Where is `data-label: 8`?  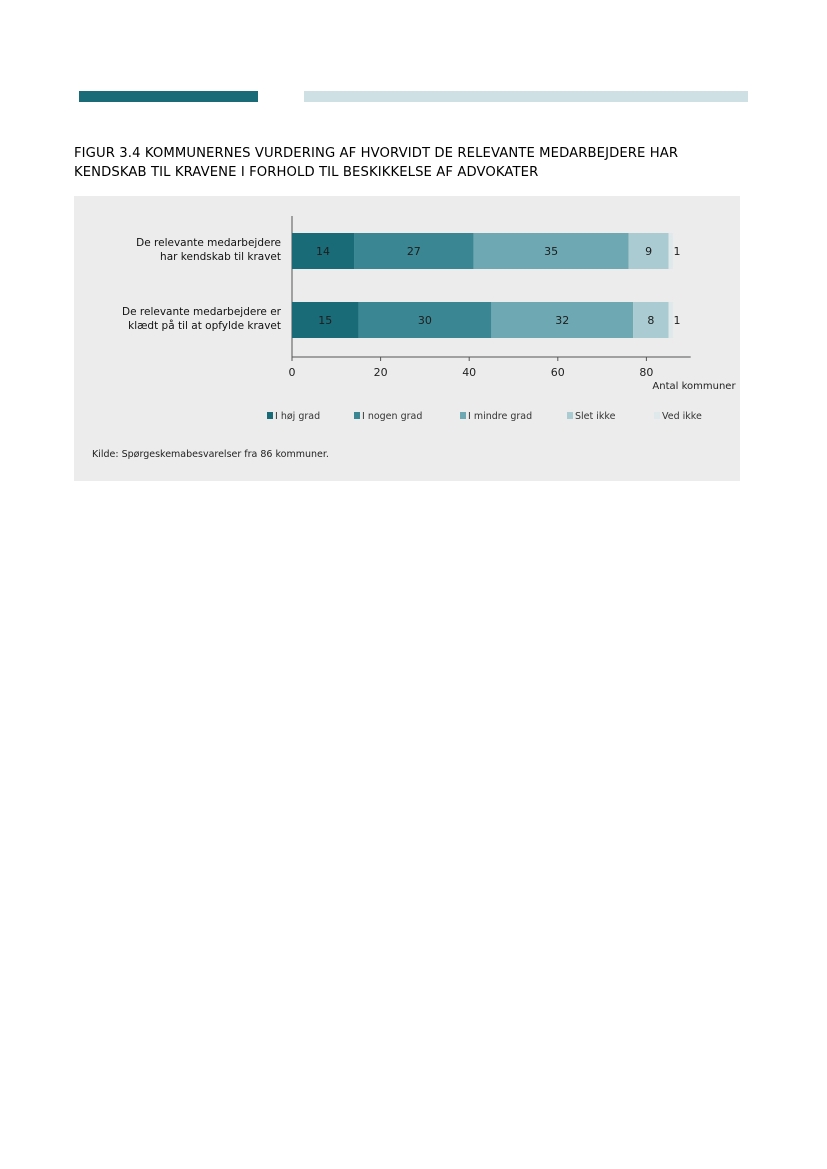 data-label: 8 is located at coordinates (650, 320).